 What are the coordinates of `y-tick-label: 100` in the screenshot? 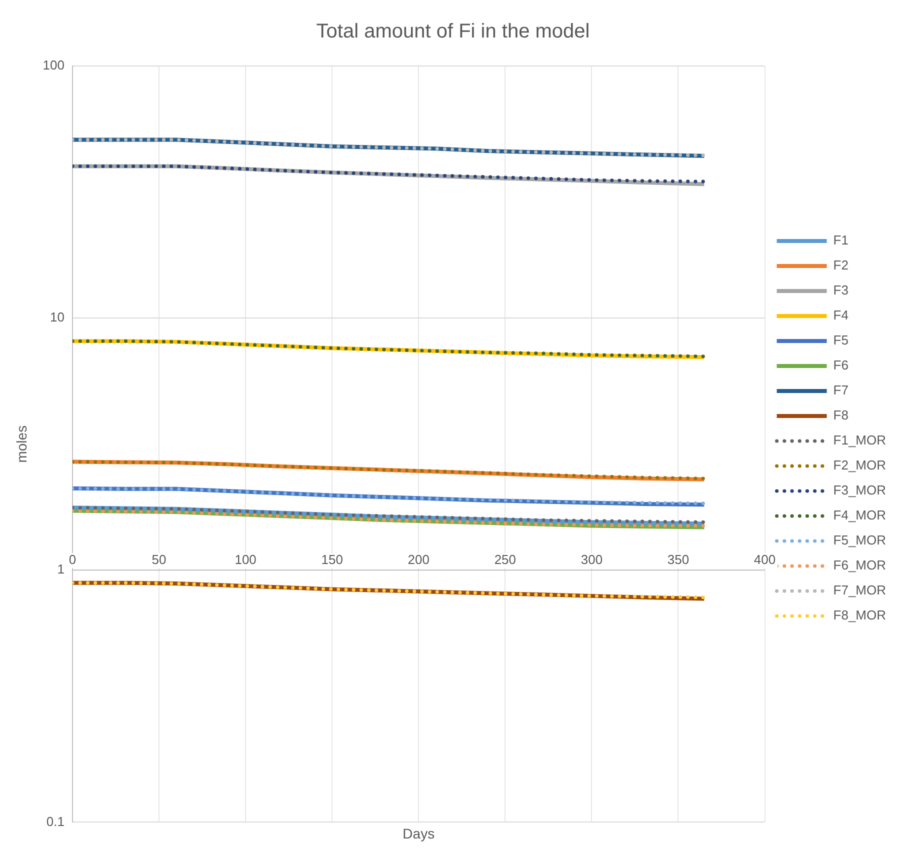 It's located at (53, 65).